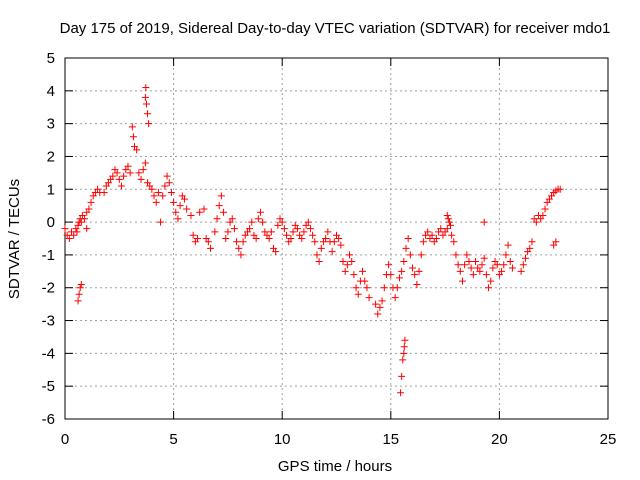 The image size is (640, 480). I want to click on y-tick-label: -3, so click(48, 321).